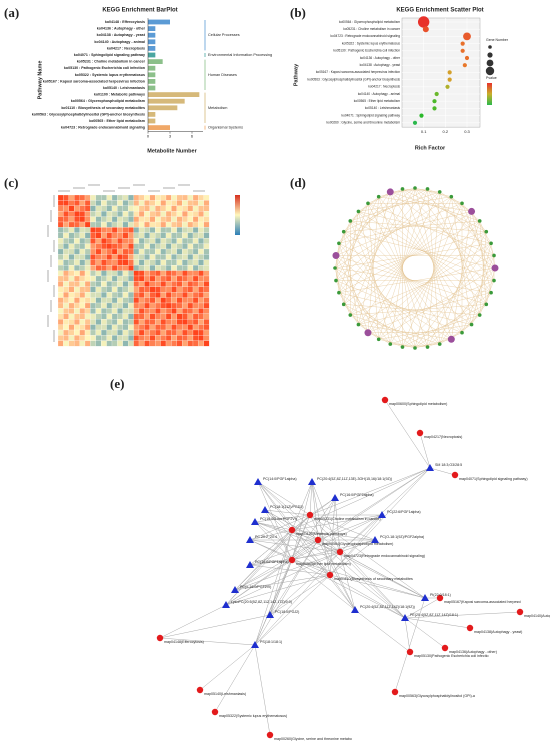 The image size is (550, 742). What do you see at coordinates (217, 108) in the screenshot?
I see `group-label: Metabolism` at bounding box center [217, 108].